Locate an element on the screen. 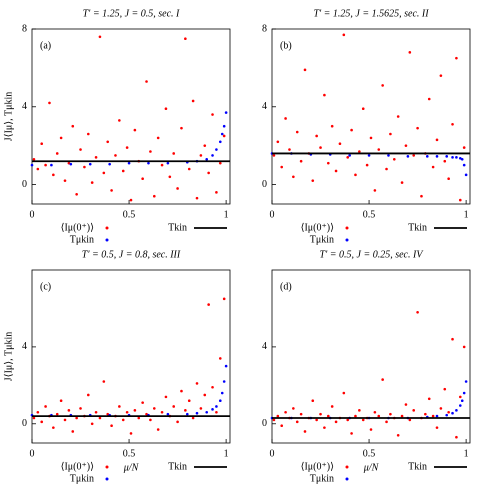 The width and height of the screenshot is (500, 500). panel-title: T′ = 0.5, J = 0.8, sec. III is located at coordinates (131, 254).